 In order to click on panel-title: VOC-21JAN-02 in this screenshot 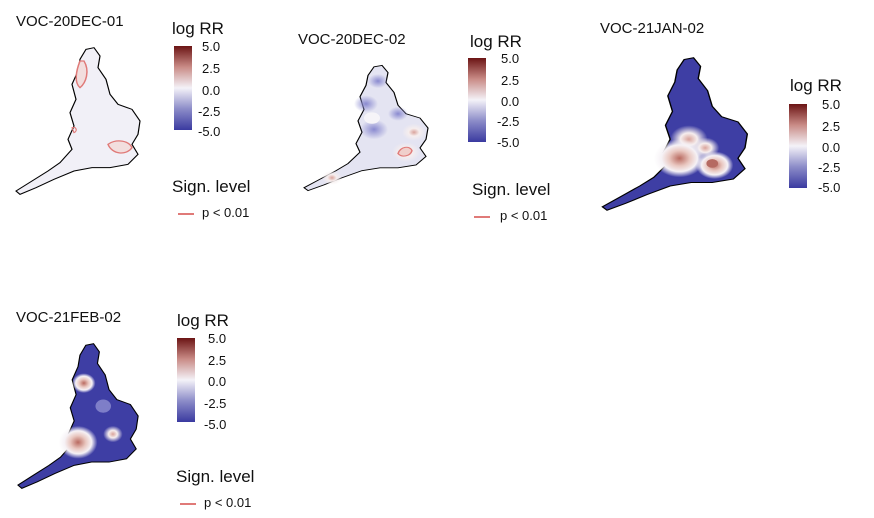, I will do `click(652, 28)`.